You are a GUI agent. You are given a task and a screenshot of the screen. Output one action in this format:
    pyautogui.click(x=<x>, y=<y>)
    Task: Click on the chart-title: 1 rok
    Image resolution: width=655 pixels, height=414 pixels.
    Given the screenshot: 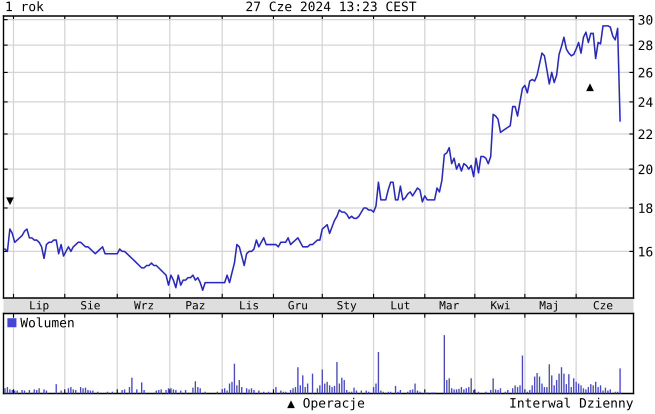 What is the action you would take?
    pyautogui.click(x=25, y=6)
    